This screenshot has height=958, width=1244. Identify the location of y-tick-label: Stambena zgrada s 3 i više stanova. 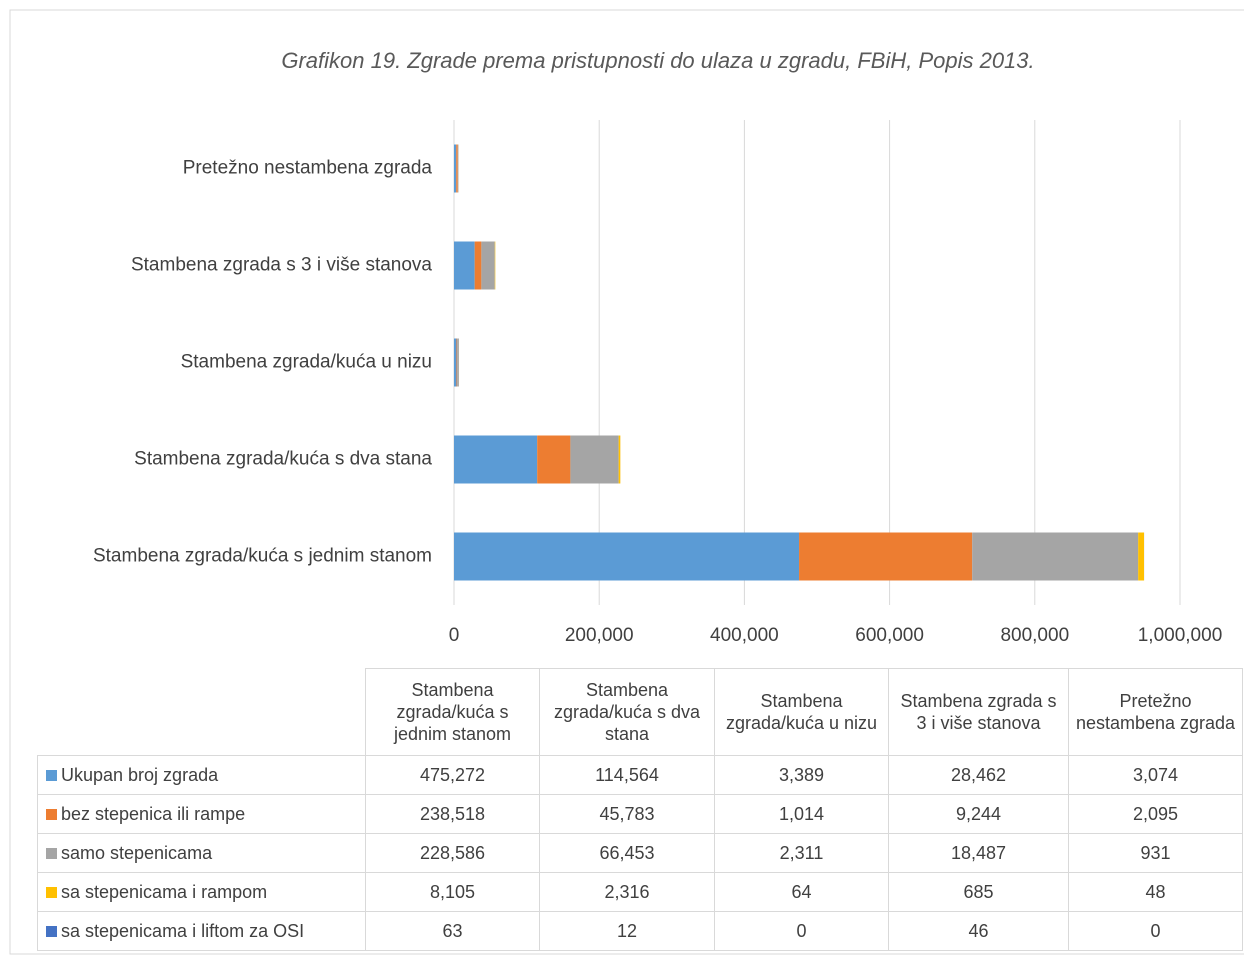
(281, 265).